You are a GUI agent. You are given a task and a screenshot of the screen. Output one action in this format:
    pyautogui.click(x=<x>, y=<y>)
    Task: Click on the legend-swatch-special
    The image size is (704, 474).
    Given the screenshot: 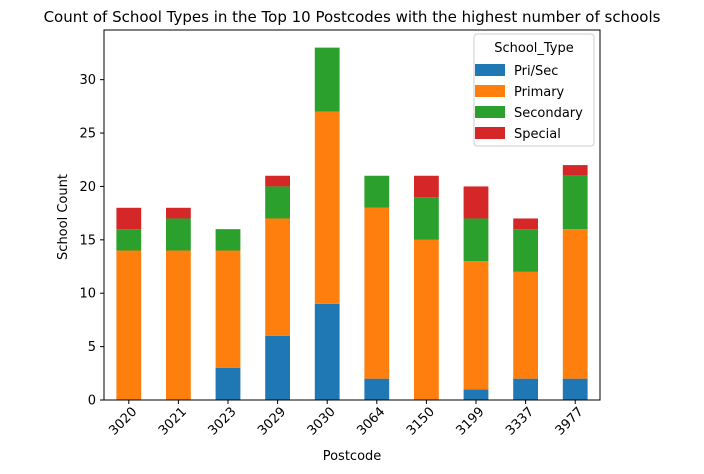 What is the action you would take?
    pyautogui.click(x=490, y=133)
    